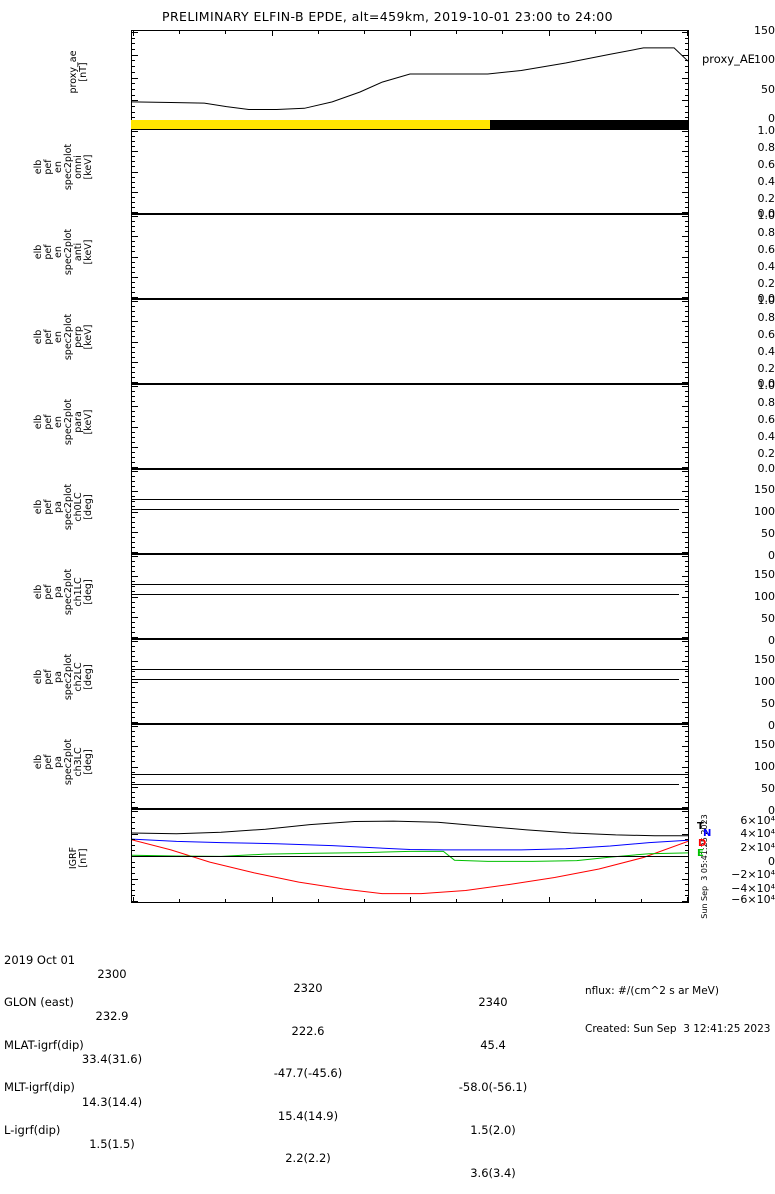 This screenshot has height=1194, width=775. What do you see at coordinates (32, 1129) in the screenshot?
I see `footer-label-l: L-igrf(dip)` at bounding box center [32, 1129].